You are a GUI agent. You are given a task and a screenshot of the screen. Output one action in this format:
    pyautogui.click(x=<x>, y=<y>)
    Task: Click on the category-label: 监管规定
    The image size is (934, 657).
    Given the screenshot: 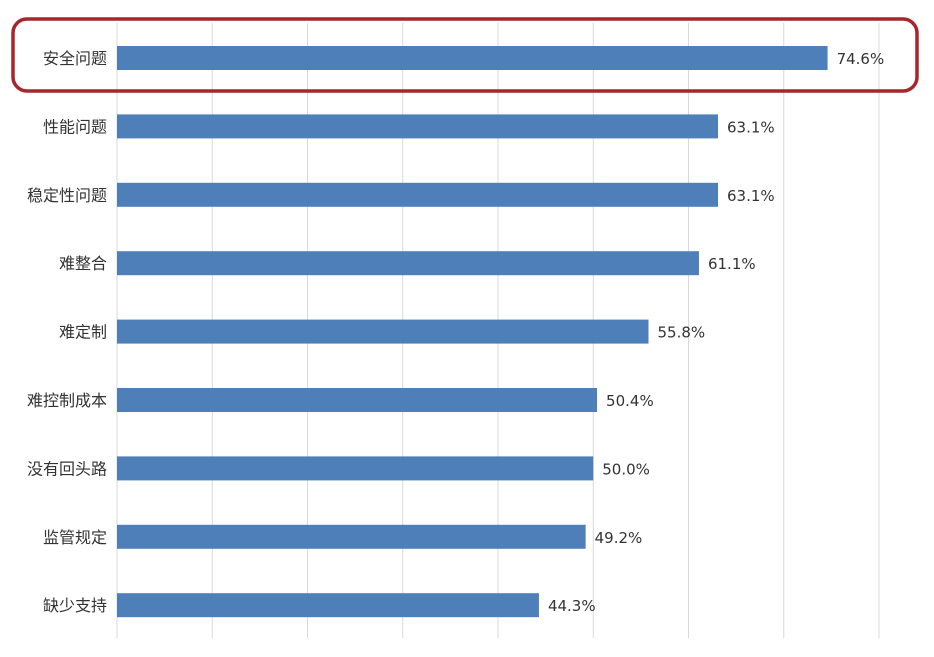 What is the action you would take?
    pyautogui.click(x=75, y=537)
    